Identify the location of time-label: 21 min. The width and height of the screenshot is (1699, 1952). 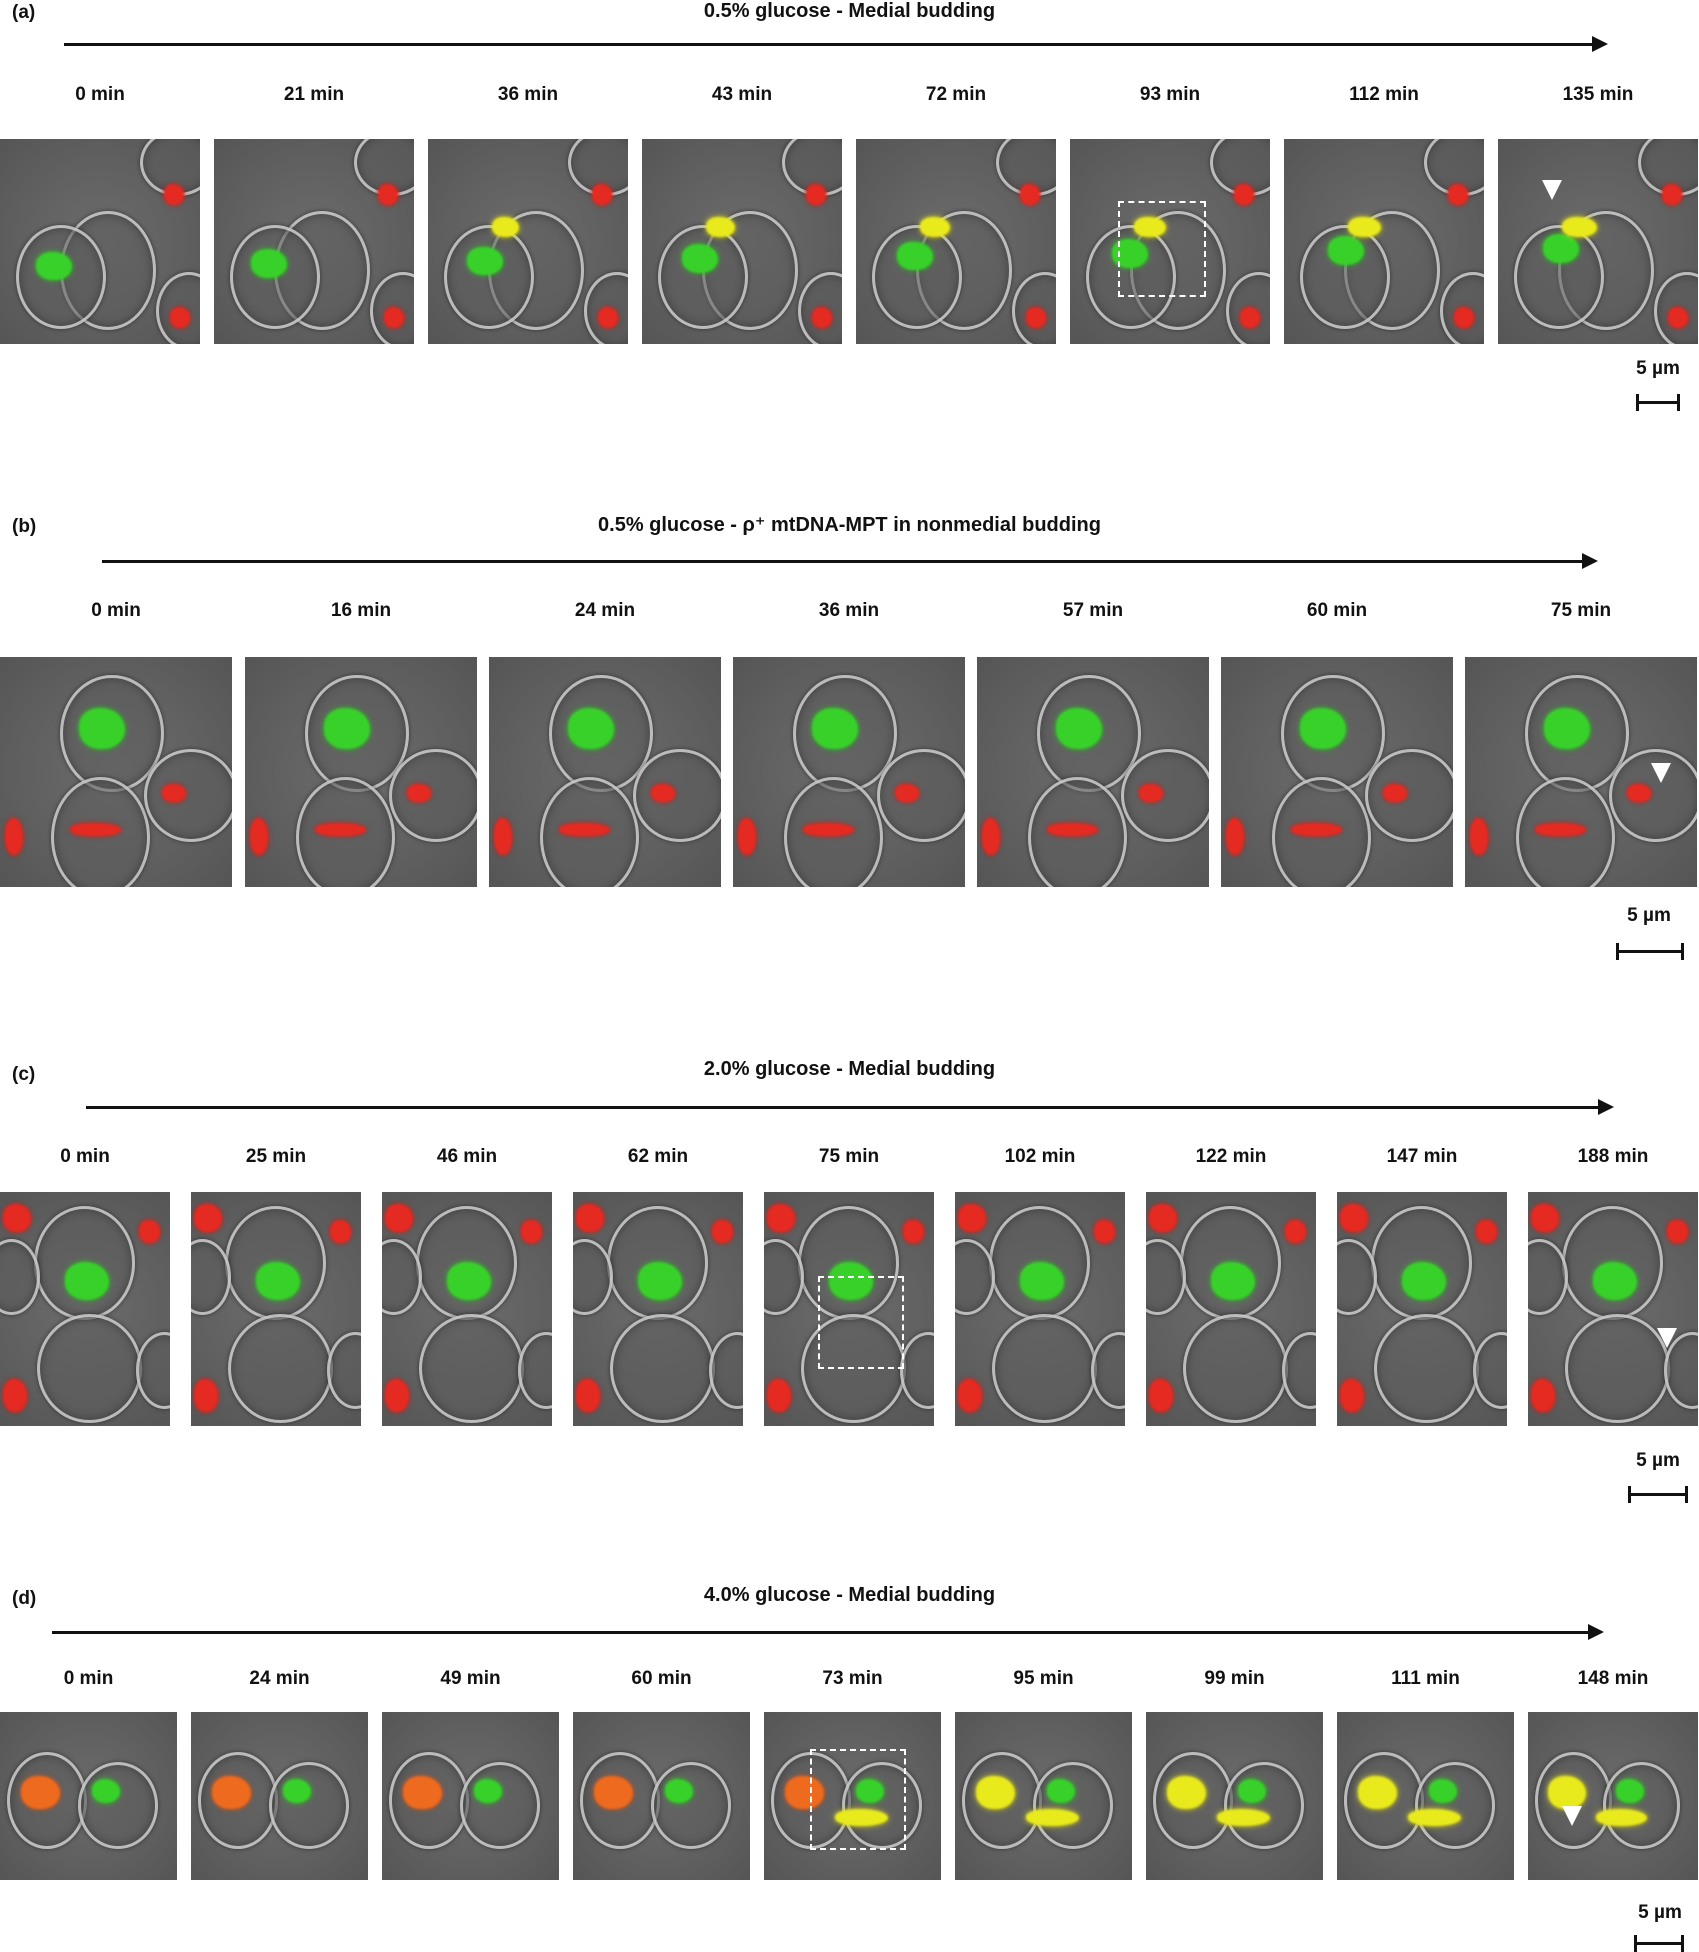
(314, 94).